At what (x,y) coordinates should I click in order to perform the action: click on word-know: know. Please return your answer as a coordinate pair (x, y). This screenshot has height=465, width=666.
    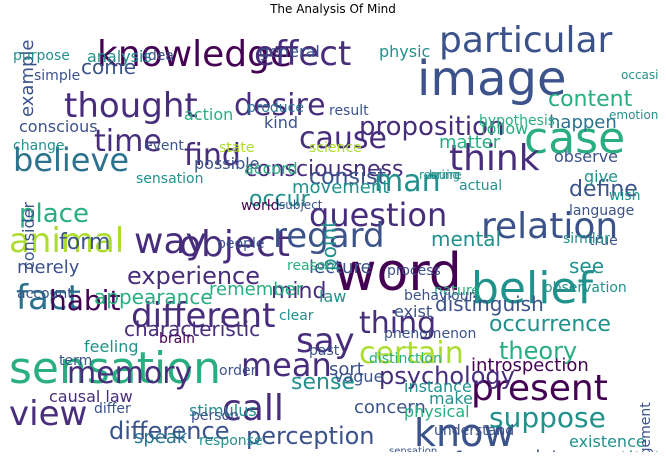
    Looking at the image, I should click on (464, 431).